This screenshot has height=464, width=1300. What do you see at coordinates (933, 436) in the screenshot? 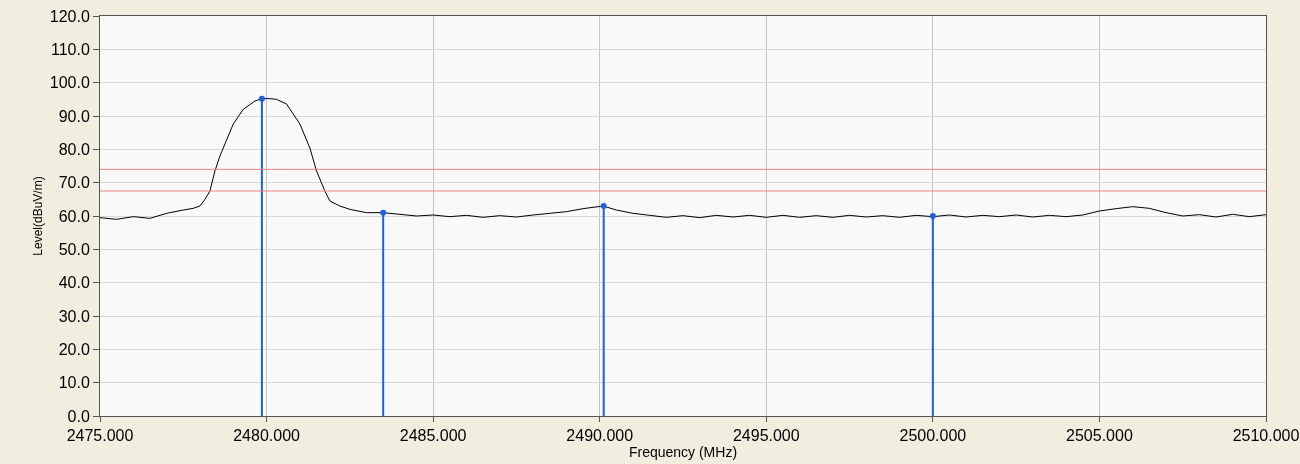
I see `x-tick-label: 2500.000` at bounding box center [933, 436].